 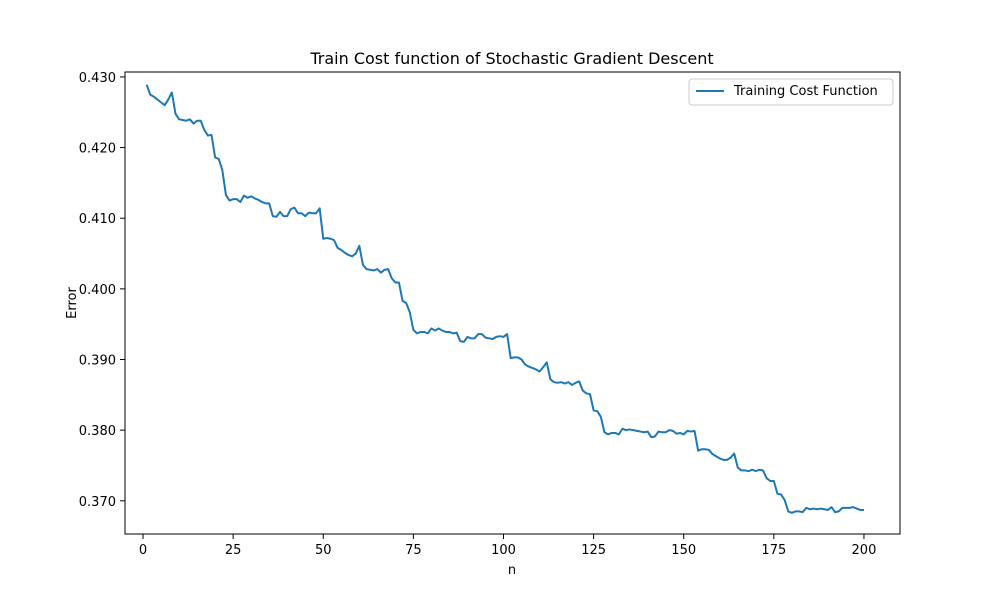 What do you see at coordinates (143, 550) in the screenshot?
I see `x-tick-label: 0` at bounding box center [143, 550].